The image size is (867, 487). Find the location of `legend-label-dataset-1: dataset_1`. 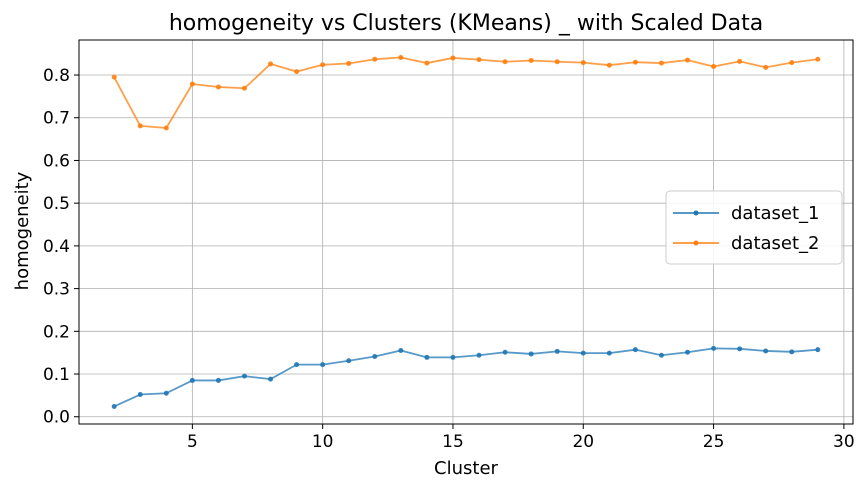

legend-label-dataset-1: dataset_1 is located at coordinates (775, 213).